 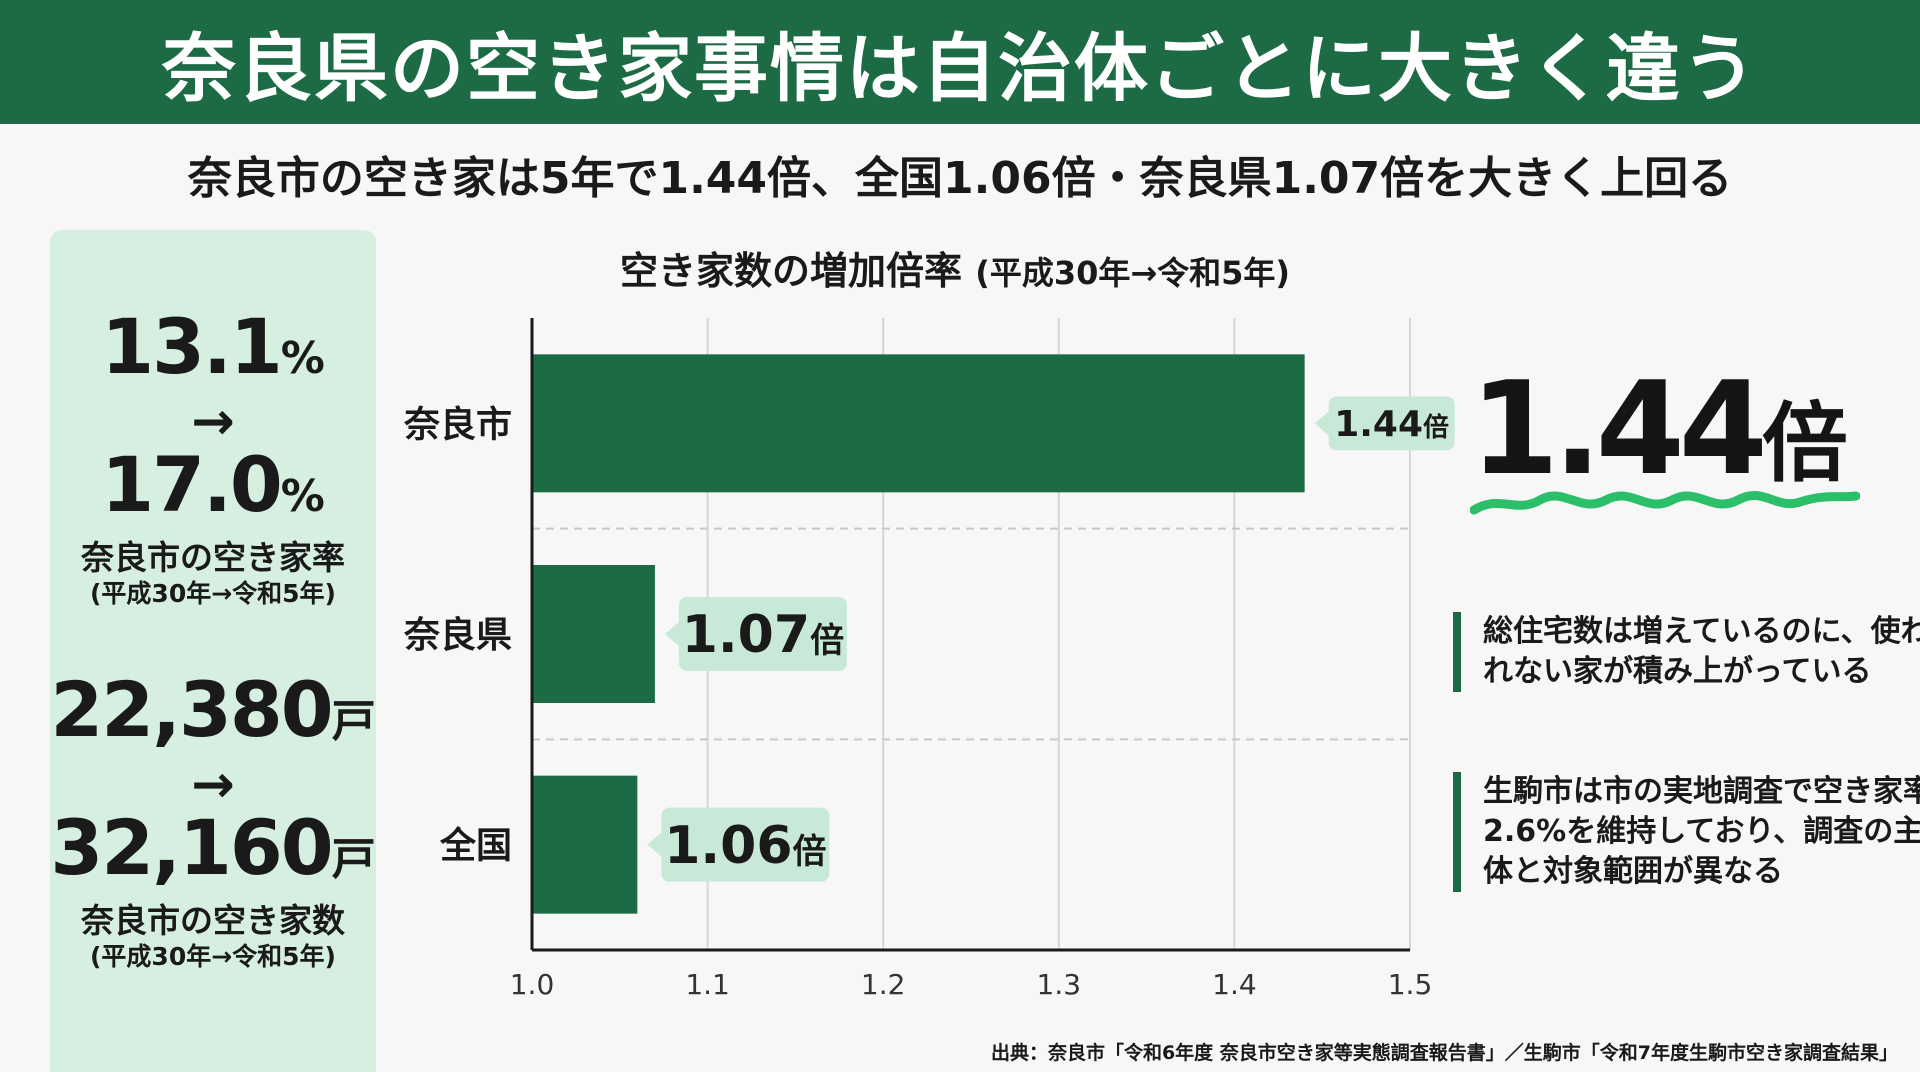 What do you see at coordinates (960, 68) in the screenshot?
I see `page-title: 奈良県の空き家事情は自治体ごとに大きく違う` at bounding box center [960, 68].